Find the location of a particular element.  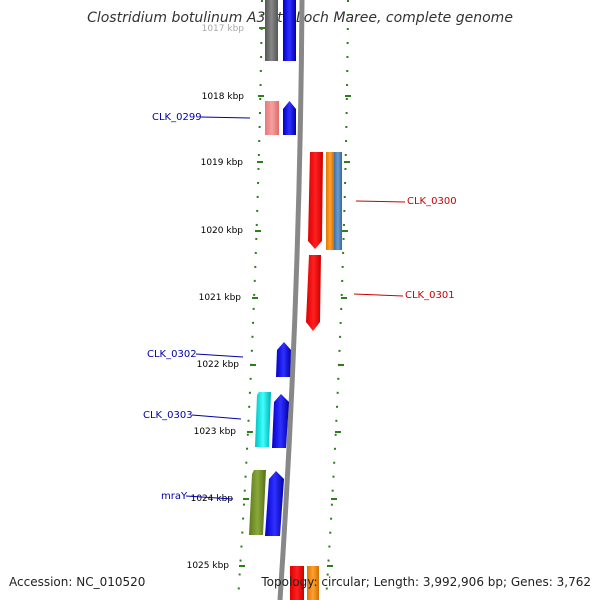

leader-clk0300 is located at coordinates (380, 201).